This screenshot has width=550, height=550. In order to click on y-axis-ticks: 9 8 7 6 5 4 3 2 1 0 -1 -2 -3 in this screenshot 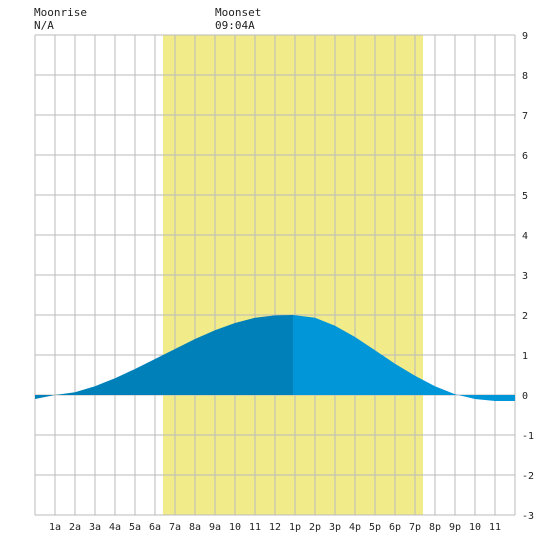, I will do `click(528, 276)`.